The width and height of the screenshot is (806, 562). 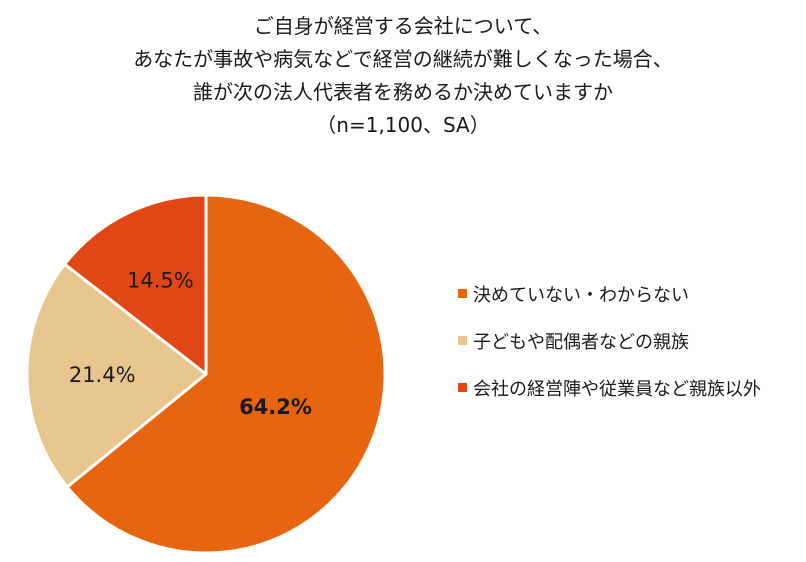 What do you see at coordinates (102, 375) in the screenshot?
I see `slice-label-relatives: 21.4%` at bounding box center [102, 375].